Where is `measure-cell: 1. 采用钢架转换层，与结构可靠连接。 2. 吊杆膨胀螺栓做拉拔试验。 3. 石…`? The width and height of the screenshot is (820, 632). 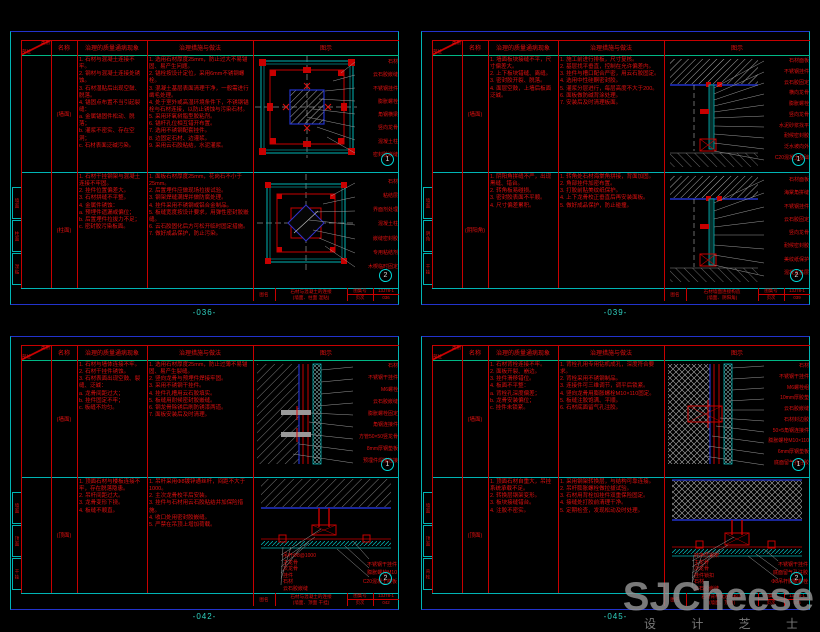
measure-cell: 1. 采用钢架转换层，与结构可靠连接。 2. 吊杆膨胀螺栓做拉拔试验。 3. 石… is located at coordinates (607, 496).